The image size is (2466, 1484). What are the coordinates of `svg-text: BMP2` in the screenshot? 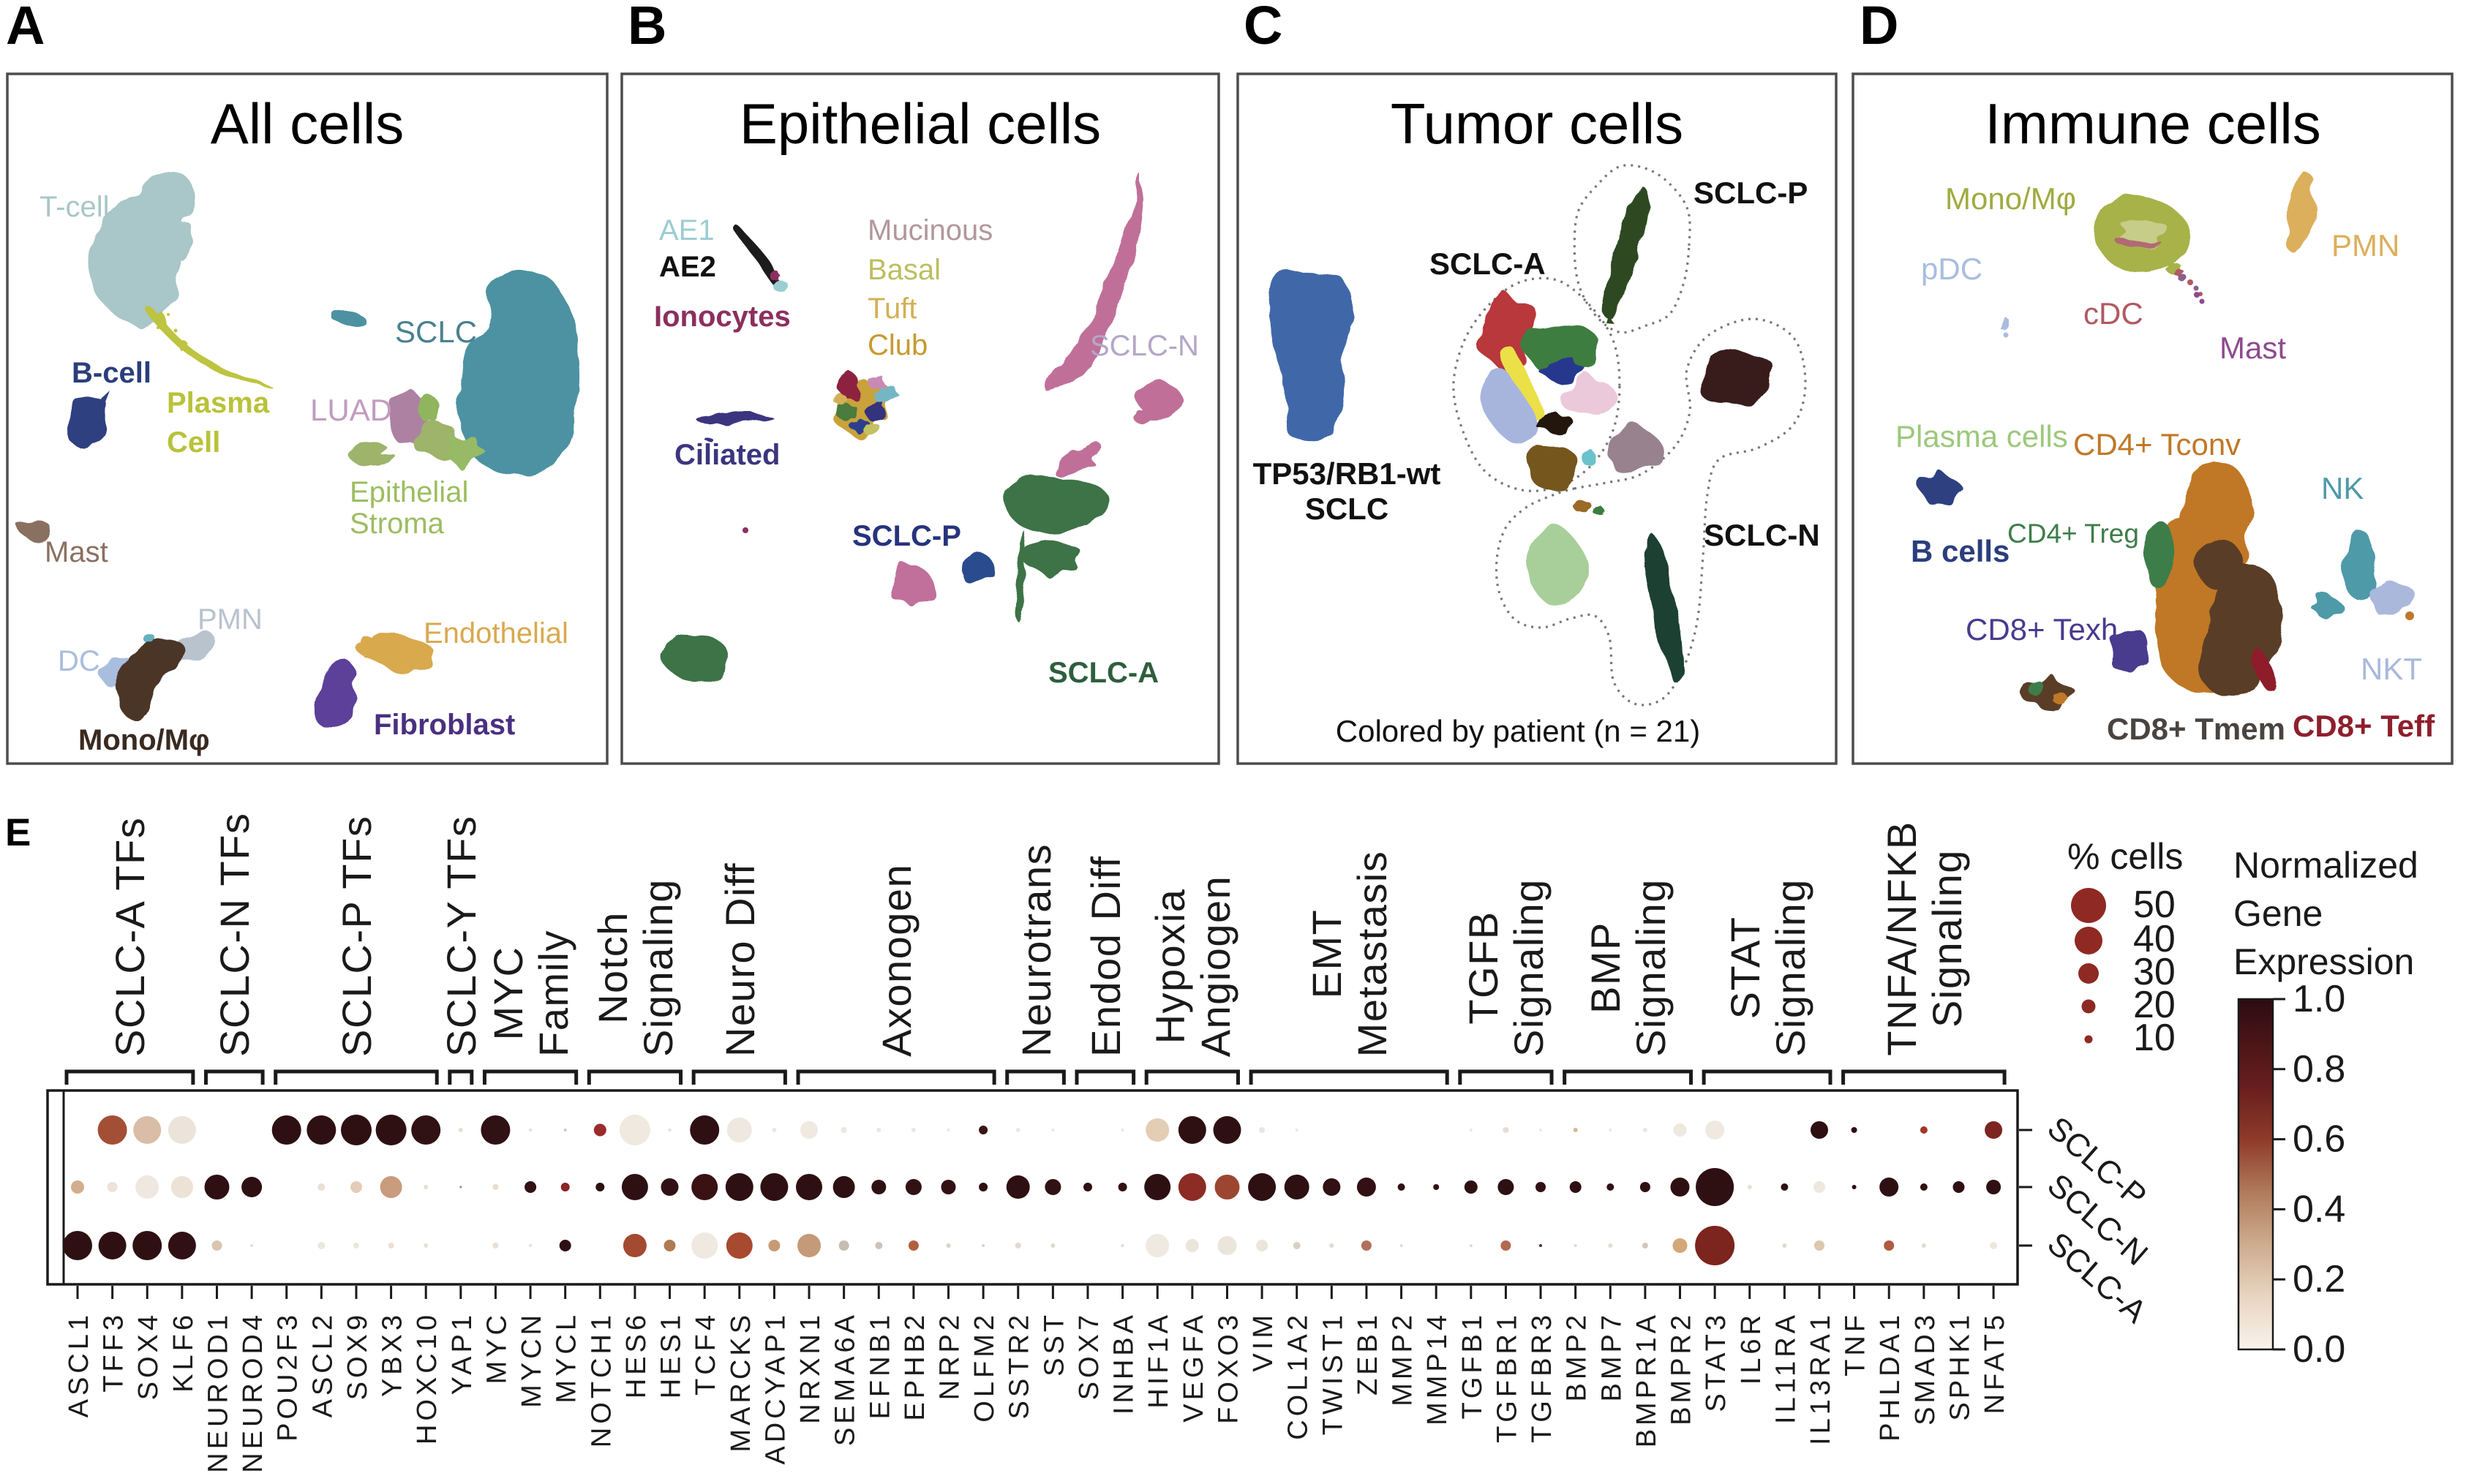 It's located at (1577, 1356).